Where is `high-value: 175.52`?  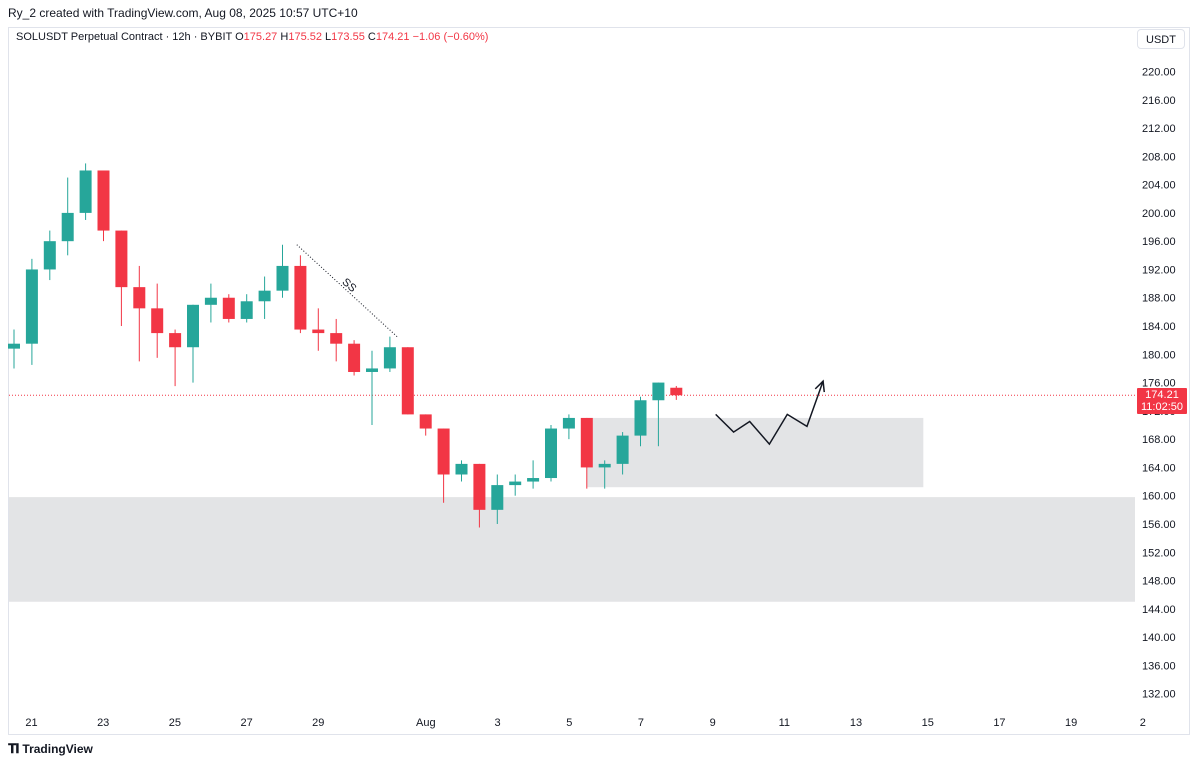 high-value: 175.52 is located at coordinates (305, 37).